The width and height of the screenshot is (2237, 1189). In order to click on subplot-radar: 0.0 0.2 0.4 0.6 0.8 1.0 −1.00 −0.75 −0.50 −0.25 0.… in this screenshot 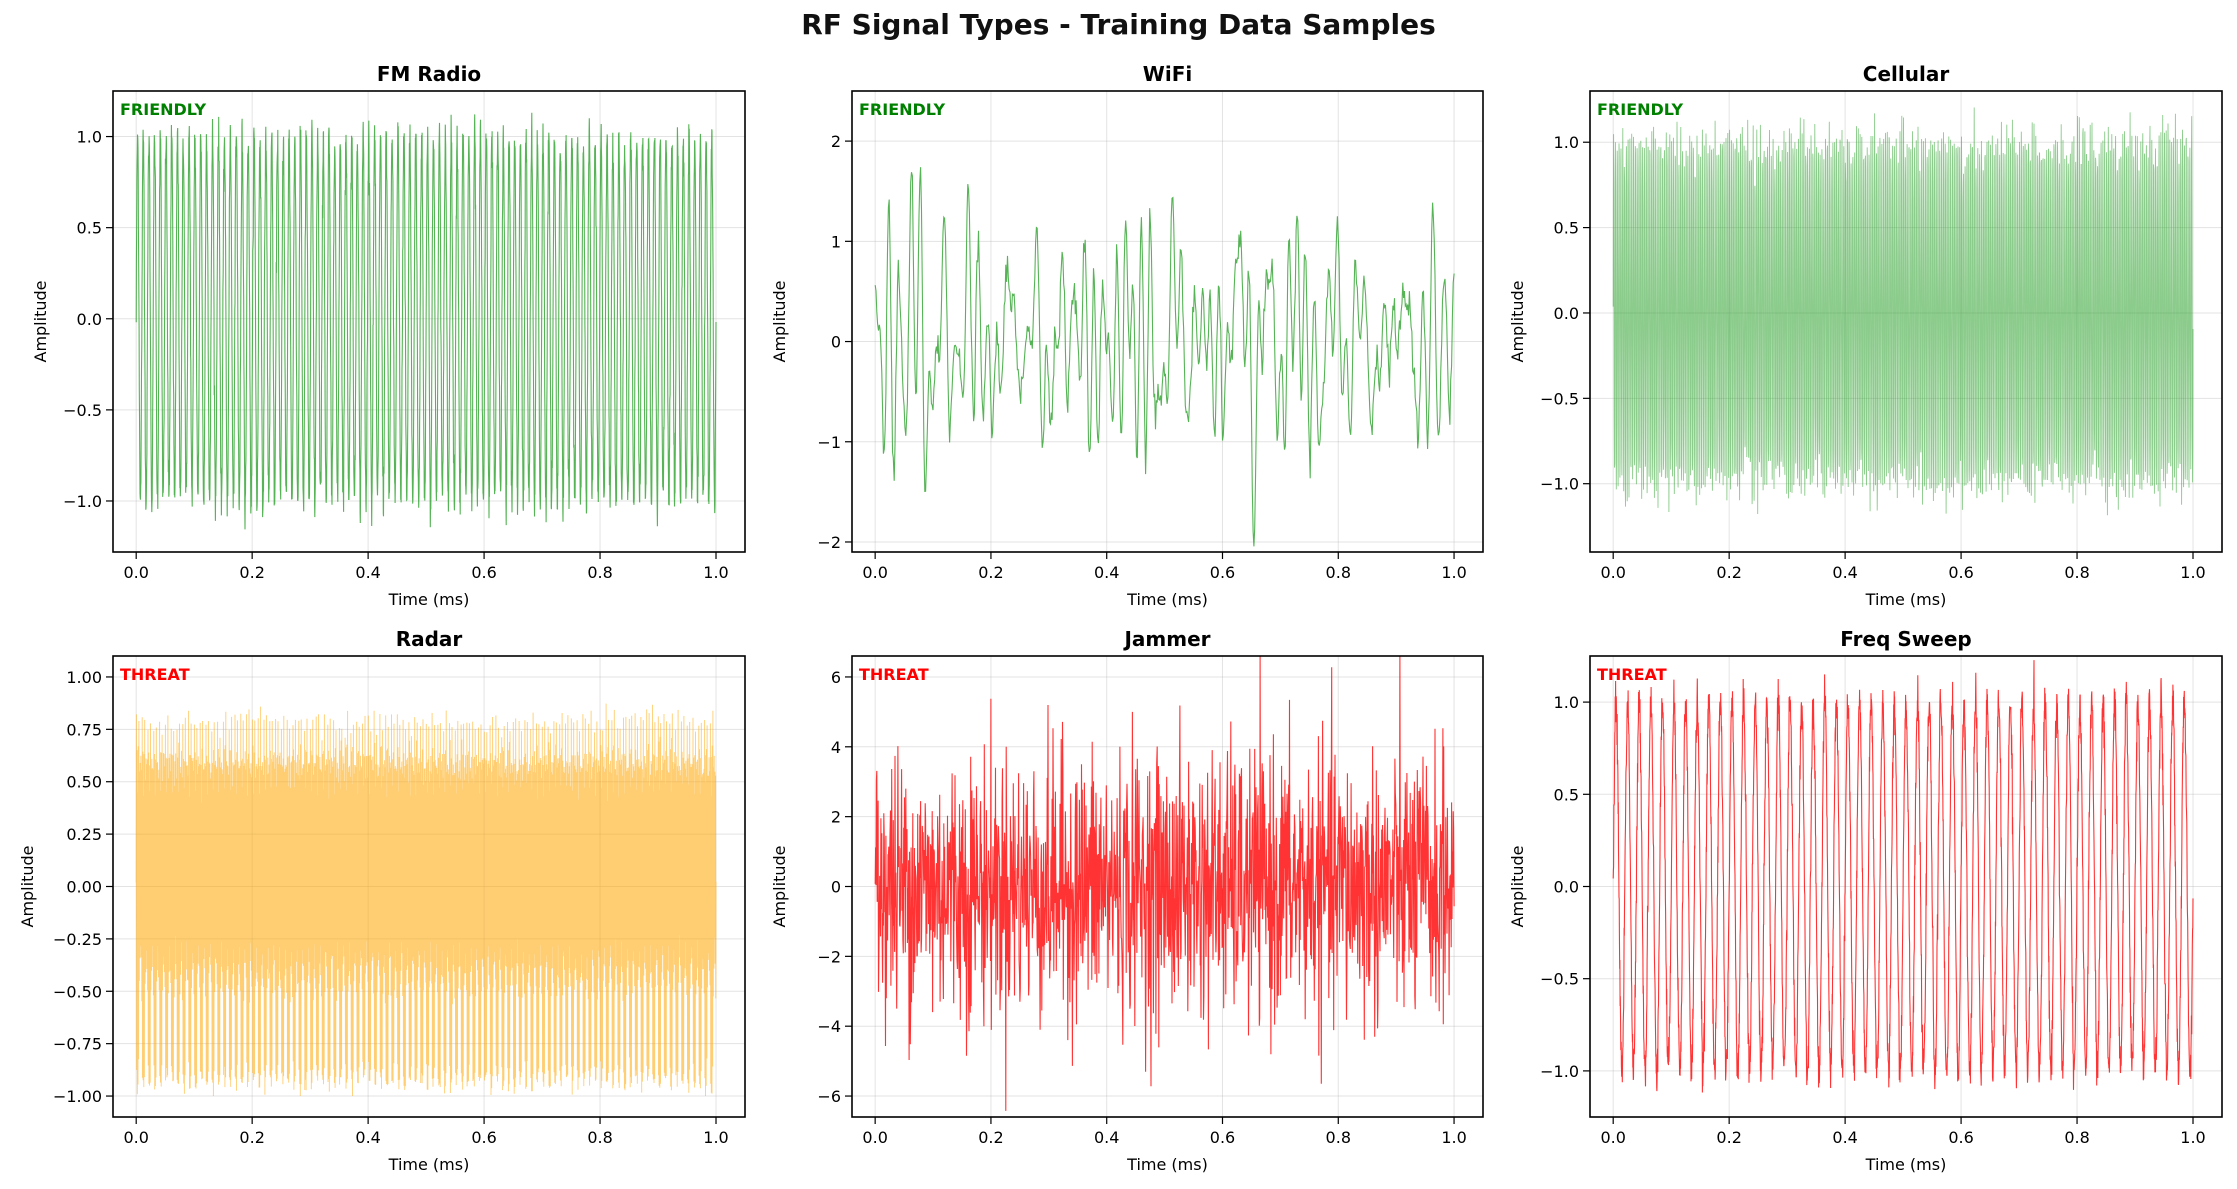, I will do `click(382, 900)`.